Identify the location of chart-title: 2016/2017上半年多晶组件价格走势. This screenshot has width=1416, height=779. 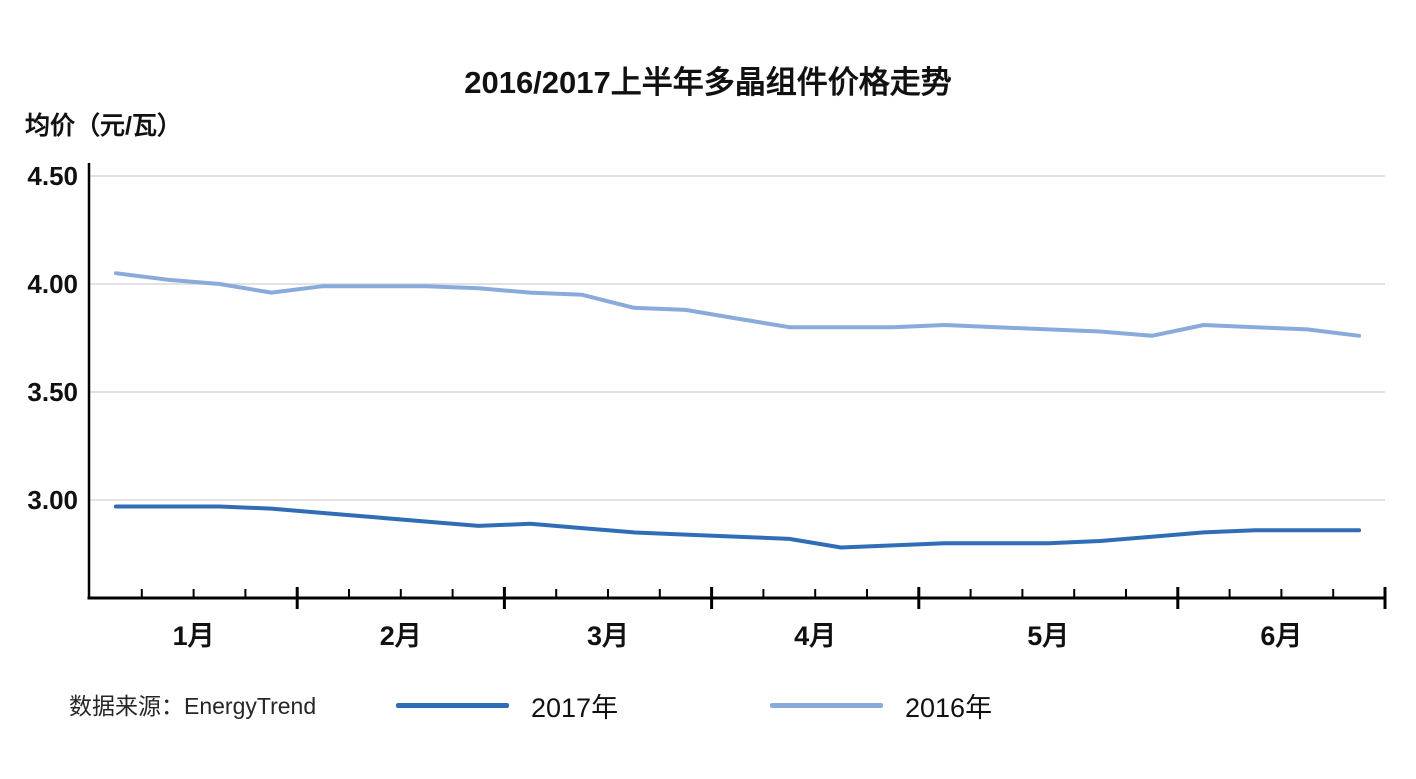
(708, 82).